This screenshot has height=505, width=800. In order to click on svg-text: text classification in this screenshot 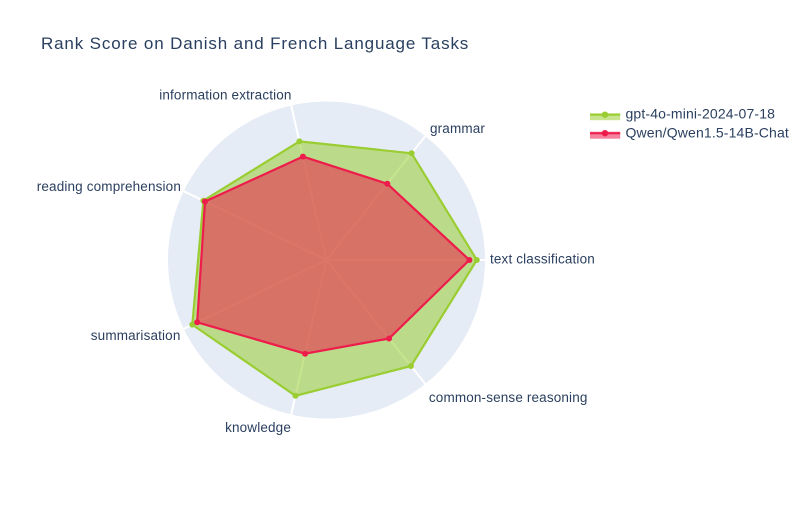, I will do `click(542, 259)`.